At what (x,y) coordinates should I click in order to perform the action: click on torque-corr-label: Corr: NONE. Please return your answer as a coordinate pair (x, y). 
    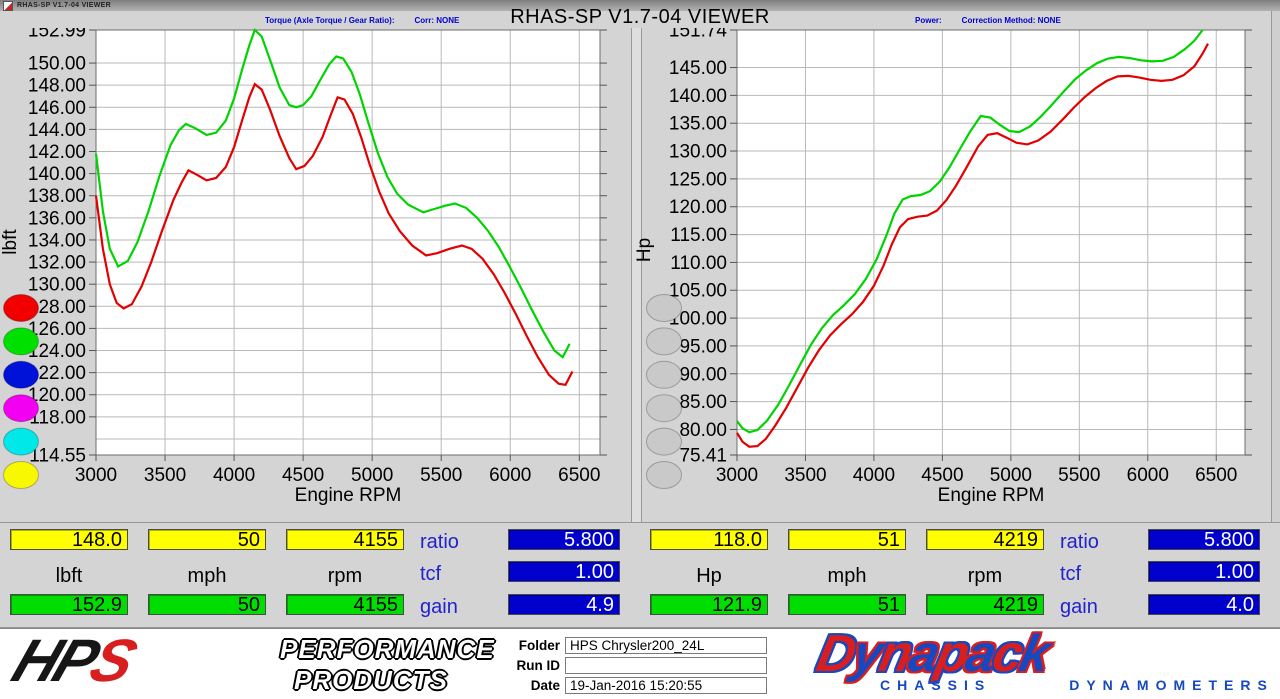
    Looking at the image, I should click on (437, 20).